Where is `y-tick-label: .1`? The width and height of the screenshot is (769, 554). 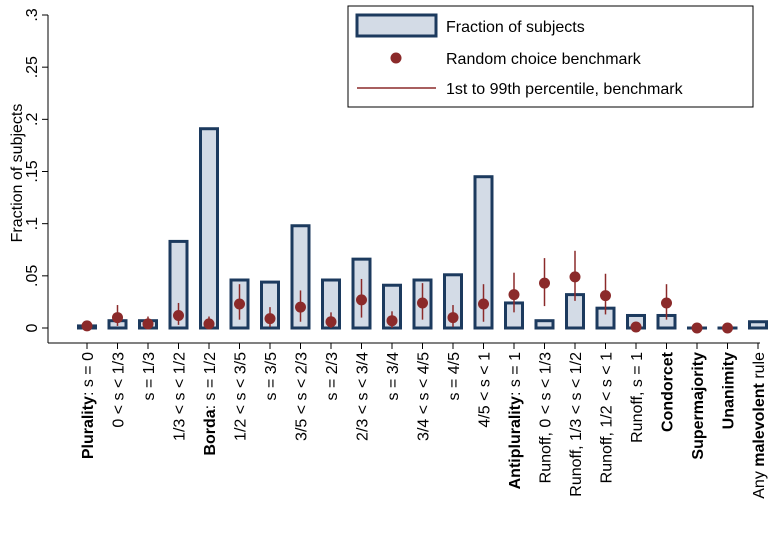 y-tick-label: .1 is located at coordinates (32, 223).